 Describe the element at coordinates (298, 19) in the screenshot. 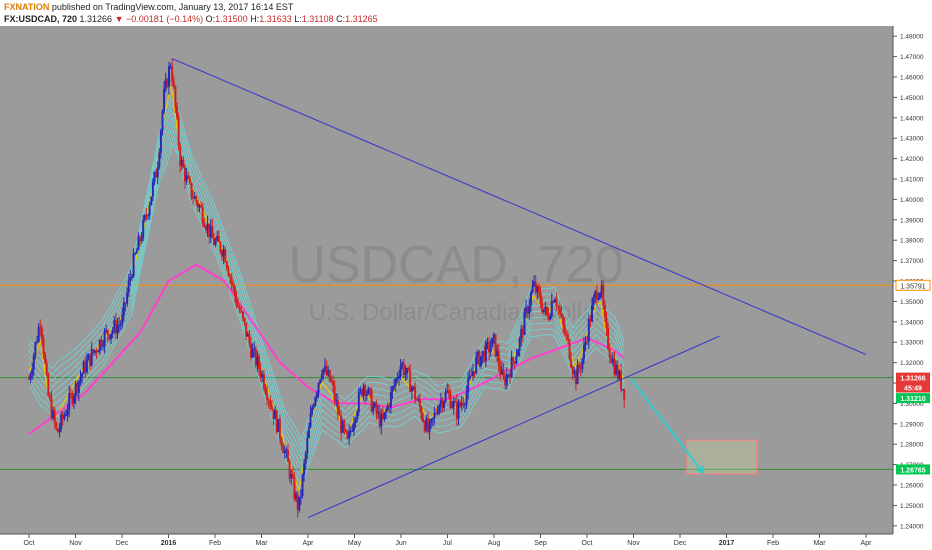

I see `low-label: L:` at that location.